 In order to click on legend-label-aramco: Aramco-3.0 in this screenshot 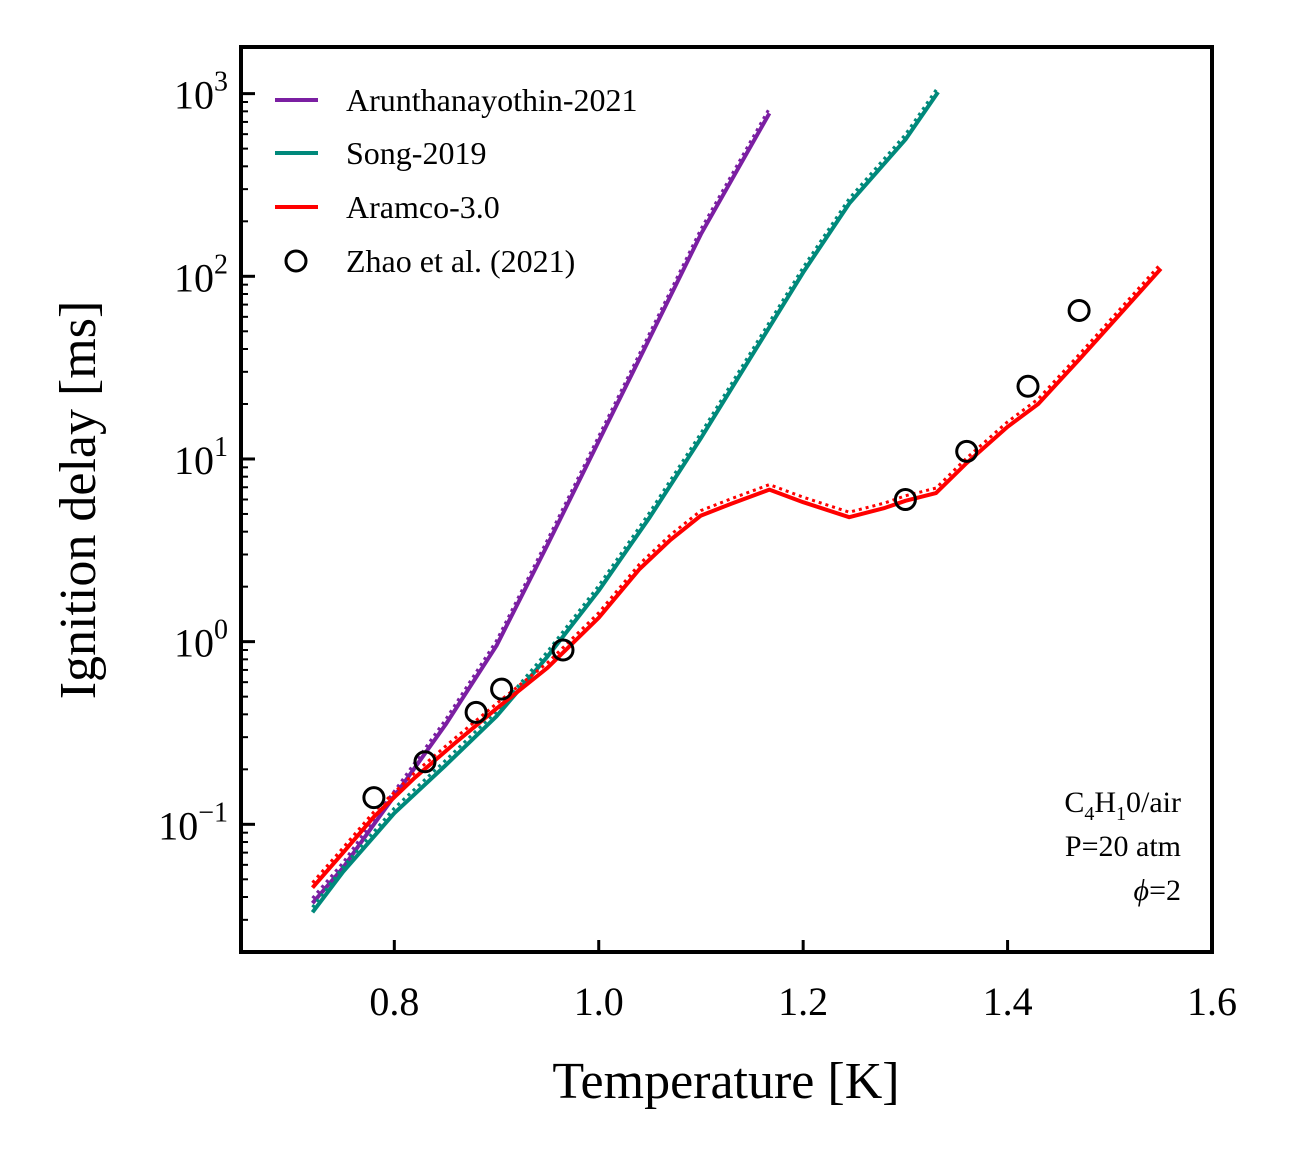, I will do `click(423, 207)`.